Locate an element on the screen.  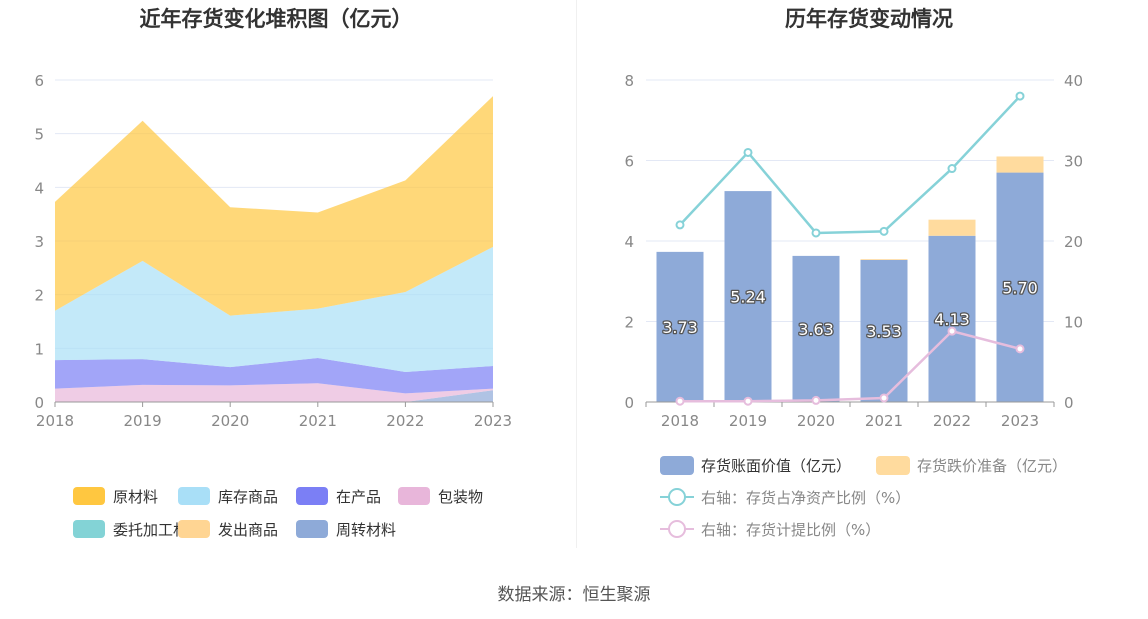
right-x-tick: 2023 is located at coordinates (1020, 421).